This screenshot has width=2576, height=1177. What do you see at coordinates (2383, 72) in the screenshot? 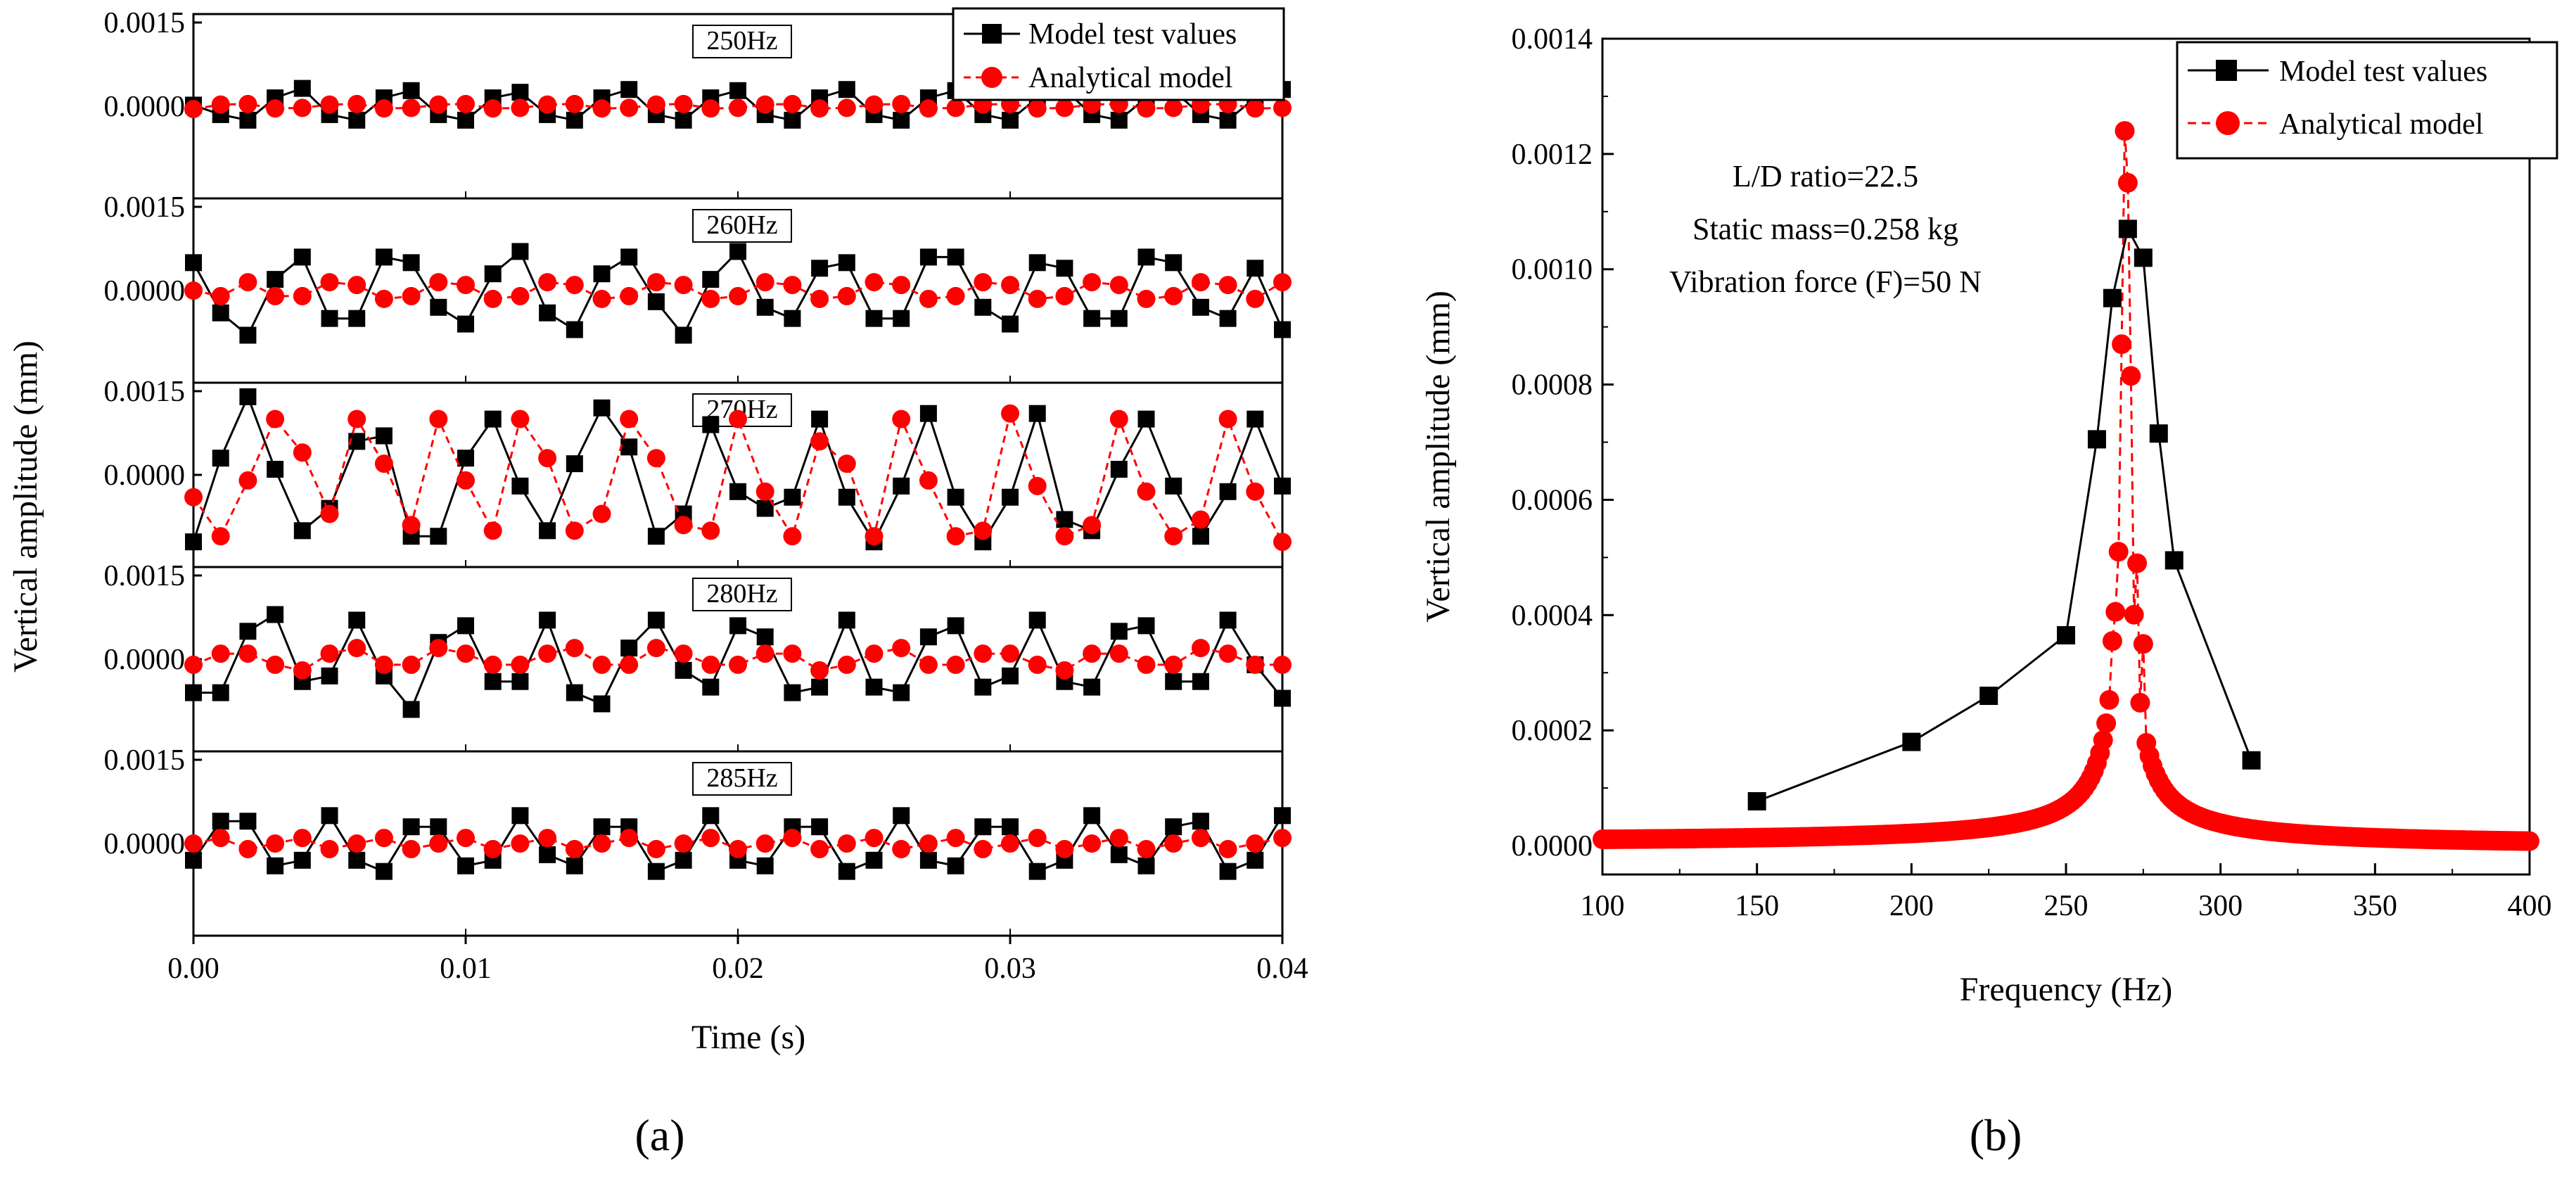
I see `panel-b-legend-label-test: Model test values` at bounding box center [2383, 72].